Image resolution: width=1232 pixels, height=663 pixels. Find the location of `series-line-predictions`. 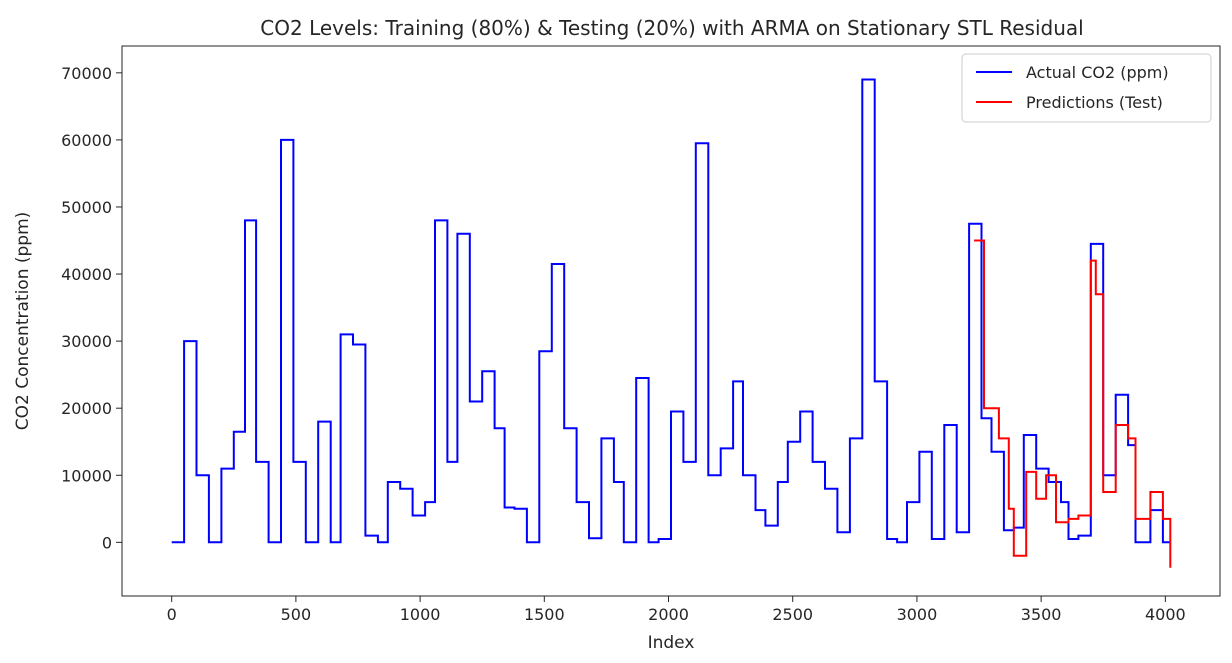

series-line-predictions is located at coordinates (1073, 403).